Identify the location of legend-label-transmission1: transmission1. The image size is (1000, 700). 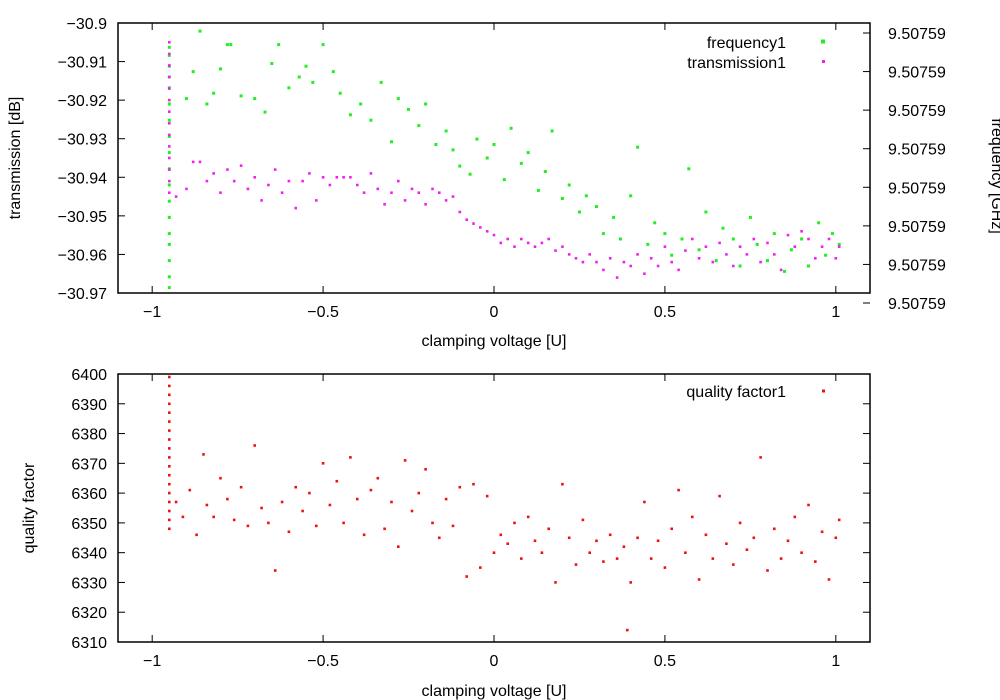
(736, 63).